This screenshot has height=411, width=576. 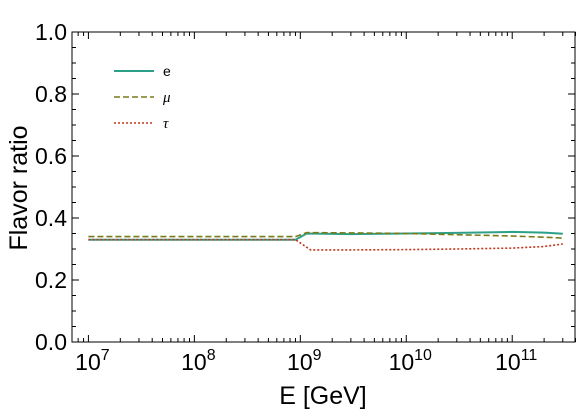 I want to click on legend: eμτ, so click(x=142, y=97).